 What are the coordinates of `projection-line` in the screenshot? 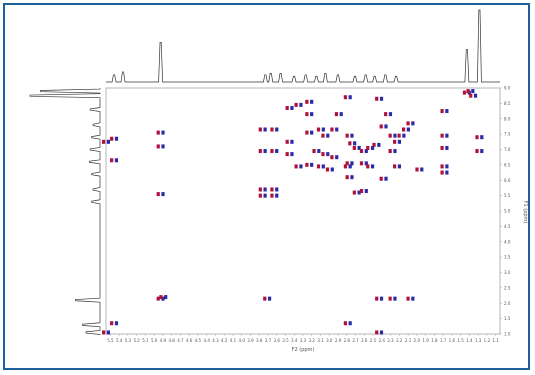 It's located at (303, 46).